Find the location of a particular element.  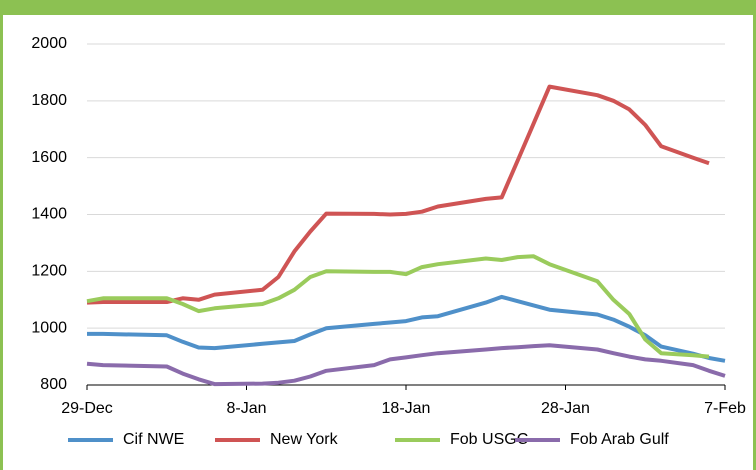

legend-label: New York is located at coordinates (304, 439).